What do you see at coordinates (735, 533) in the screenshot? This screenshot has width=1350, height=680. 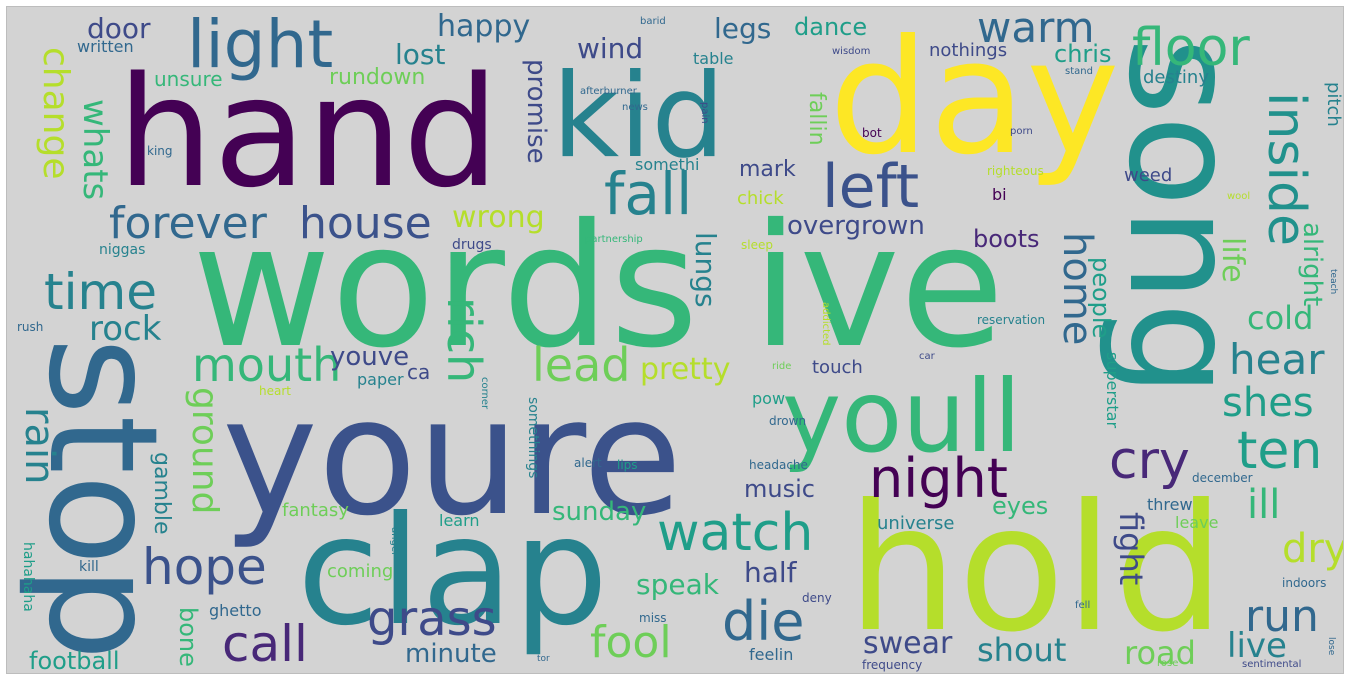 I see `word-watch: watch` at bounding box center [735, 533].